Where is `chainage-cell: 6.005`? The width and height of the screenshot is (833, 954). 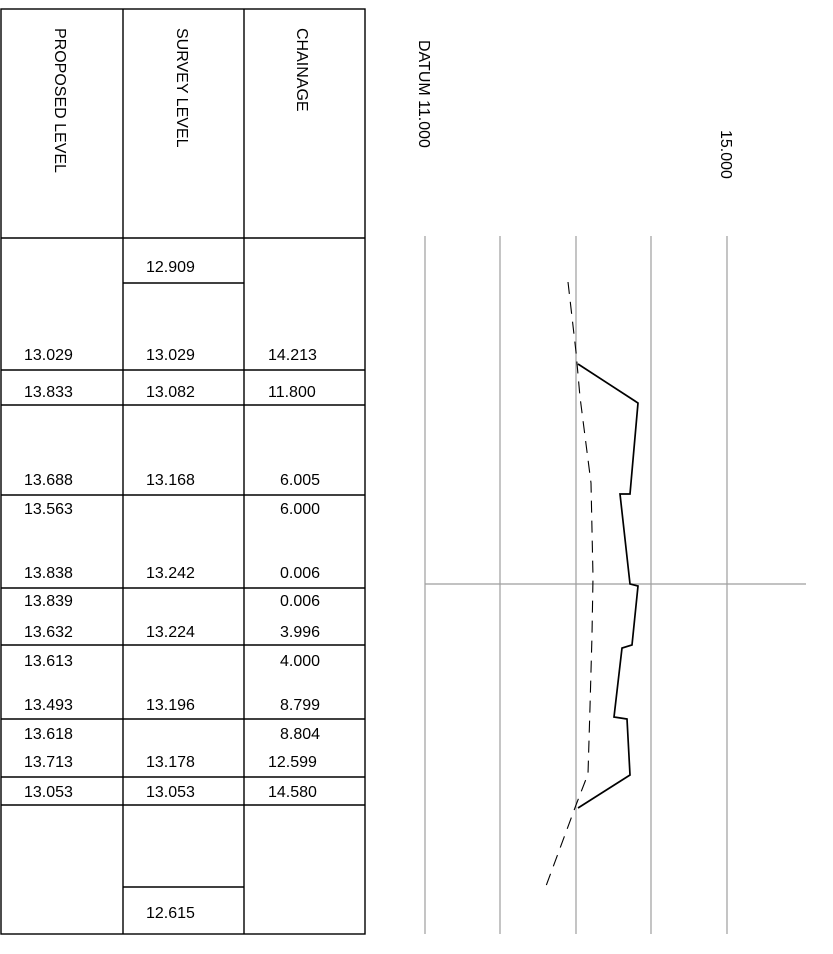 chainage-cell: 6.005 is located at coordinates (300, 480).